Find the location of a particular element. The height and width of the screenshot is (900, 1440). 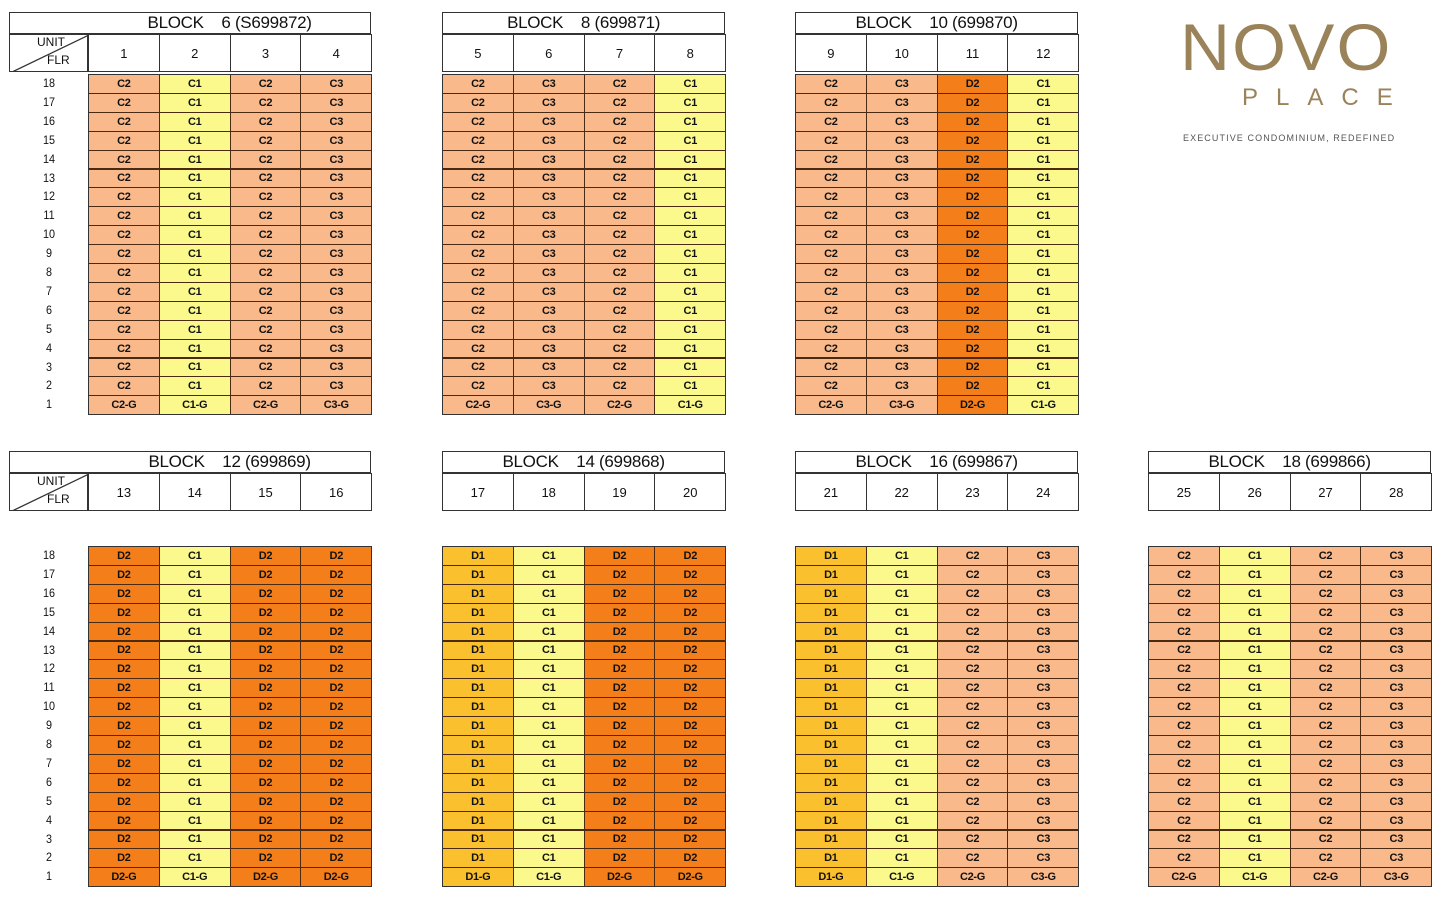

unit-number-header: 4 is located at coordinates (336, 53).